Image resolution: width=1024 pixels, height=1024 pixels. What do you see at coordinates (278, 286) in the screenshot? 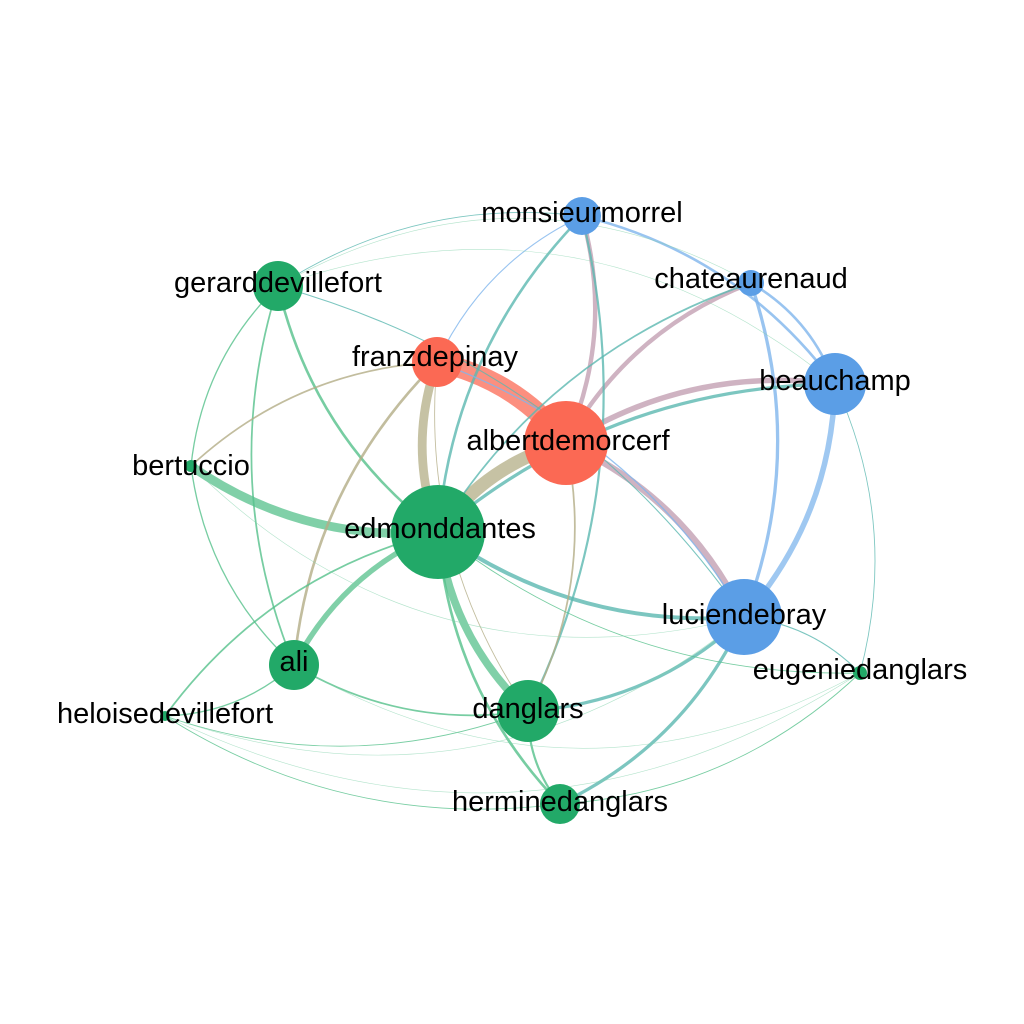
I see `node-gerarddevillefort` at bounding box center [278, 286].